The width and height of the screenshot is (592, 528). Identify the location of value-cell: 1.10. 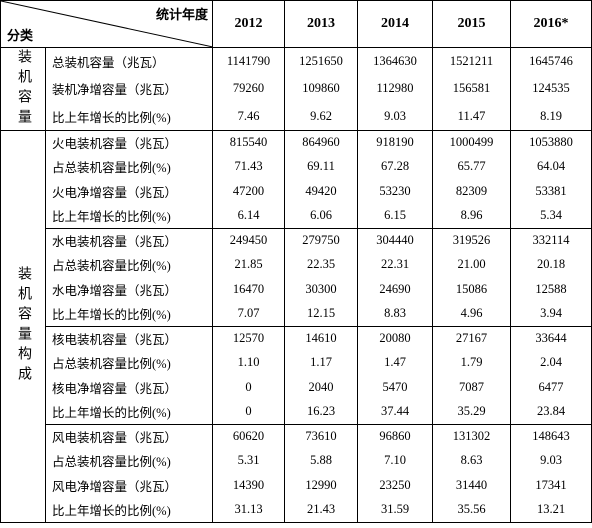
(248, 362).